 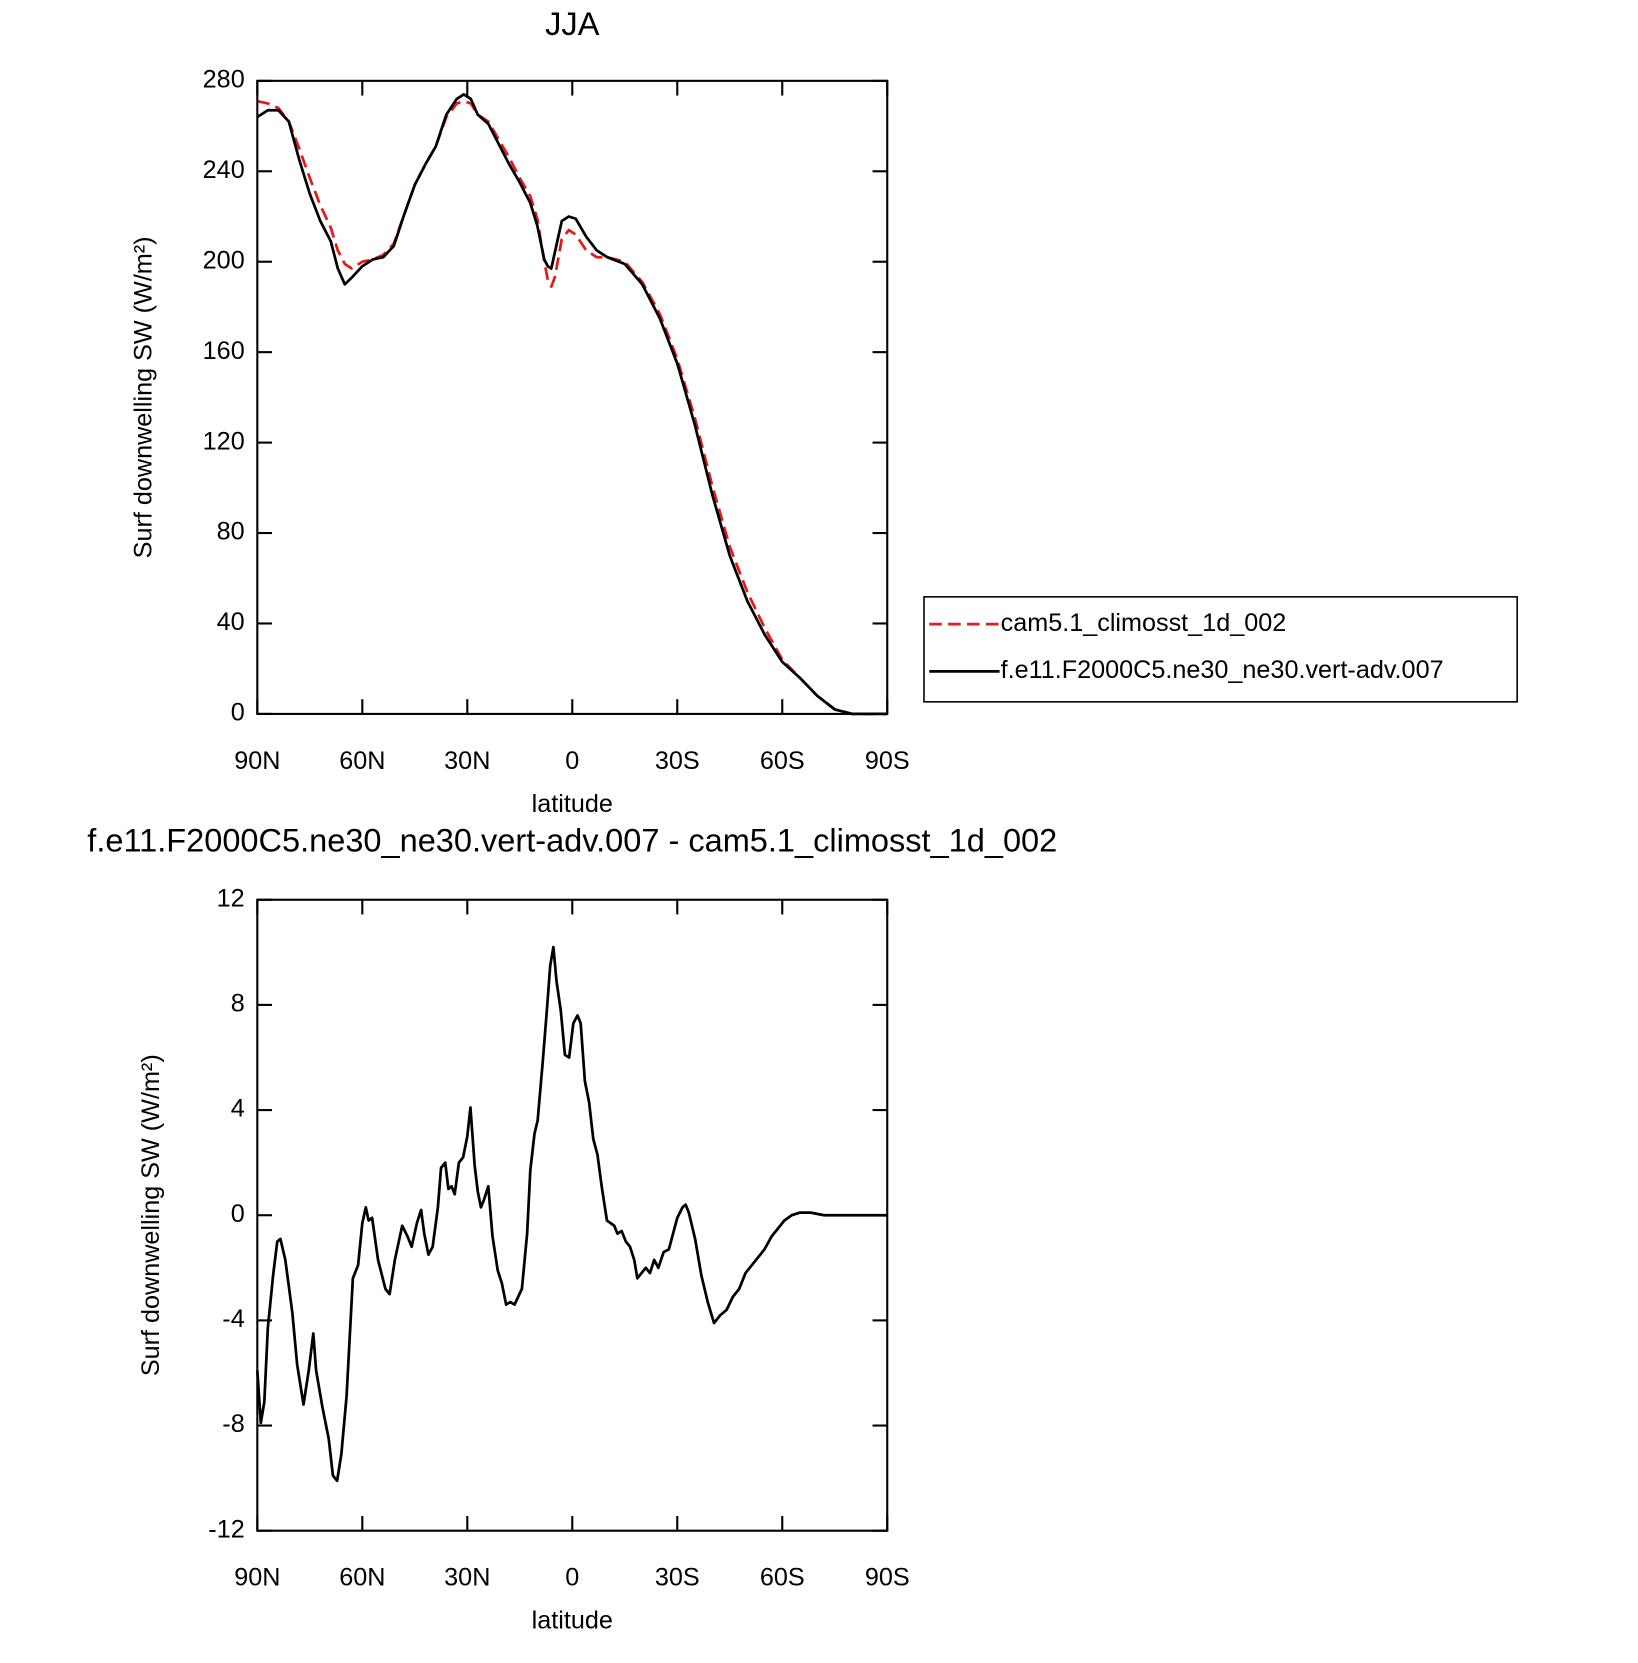 What do you see at coordinates (226, 1529) in the screenshot?
I see `y-tick-label: -12` at bounding box center [226, 1529].